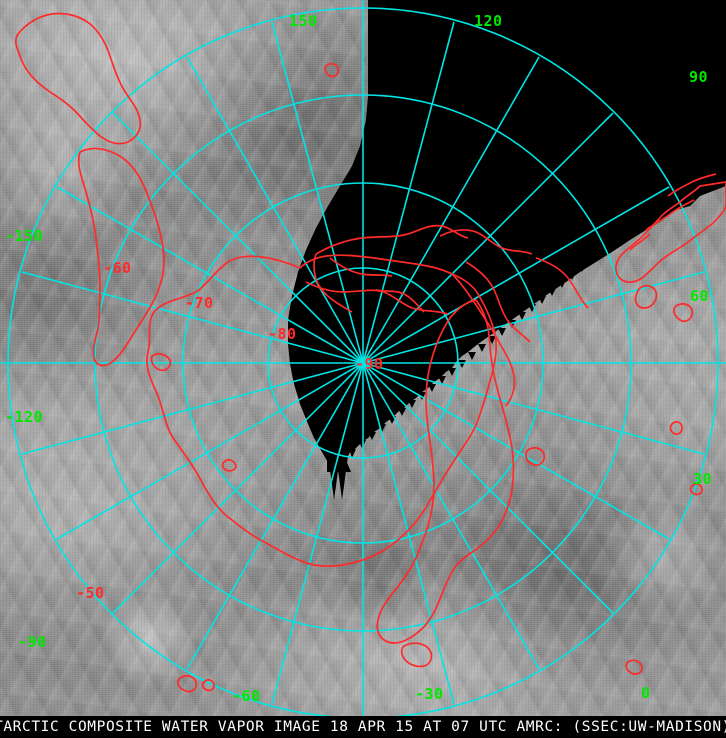 The width and height of the screenshot is (726, 738). Describe the element at coordinates (703, 479) in the screenshot. I see `longitude-label: 30` at that location.